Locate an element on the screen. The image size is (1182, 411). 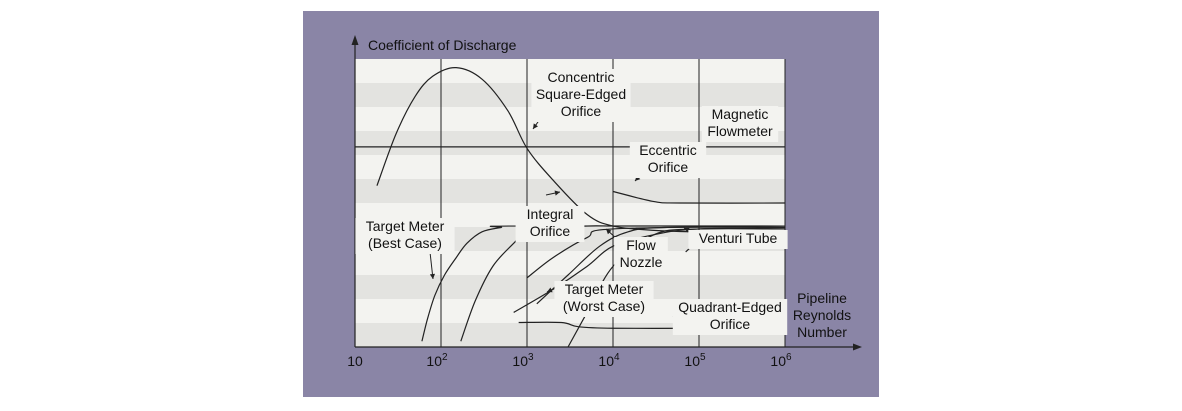
annotation: Target Meter(Best Case) is located at coordinates (405, 236).